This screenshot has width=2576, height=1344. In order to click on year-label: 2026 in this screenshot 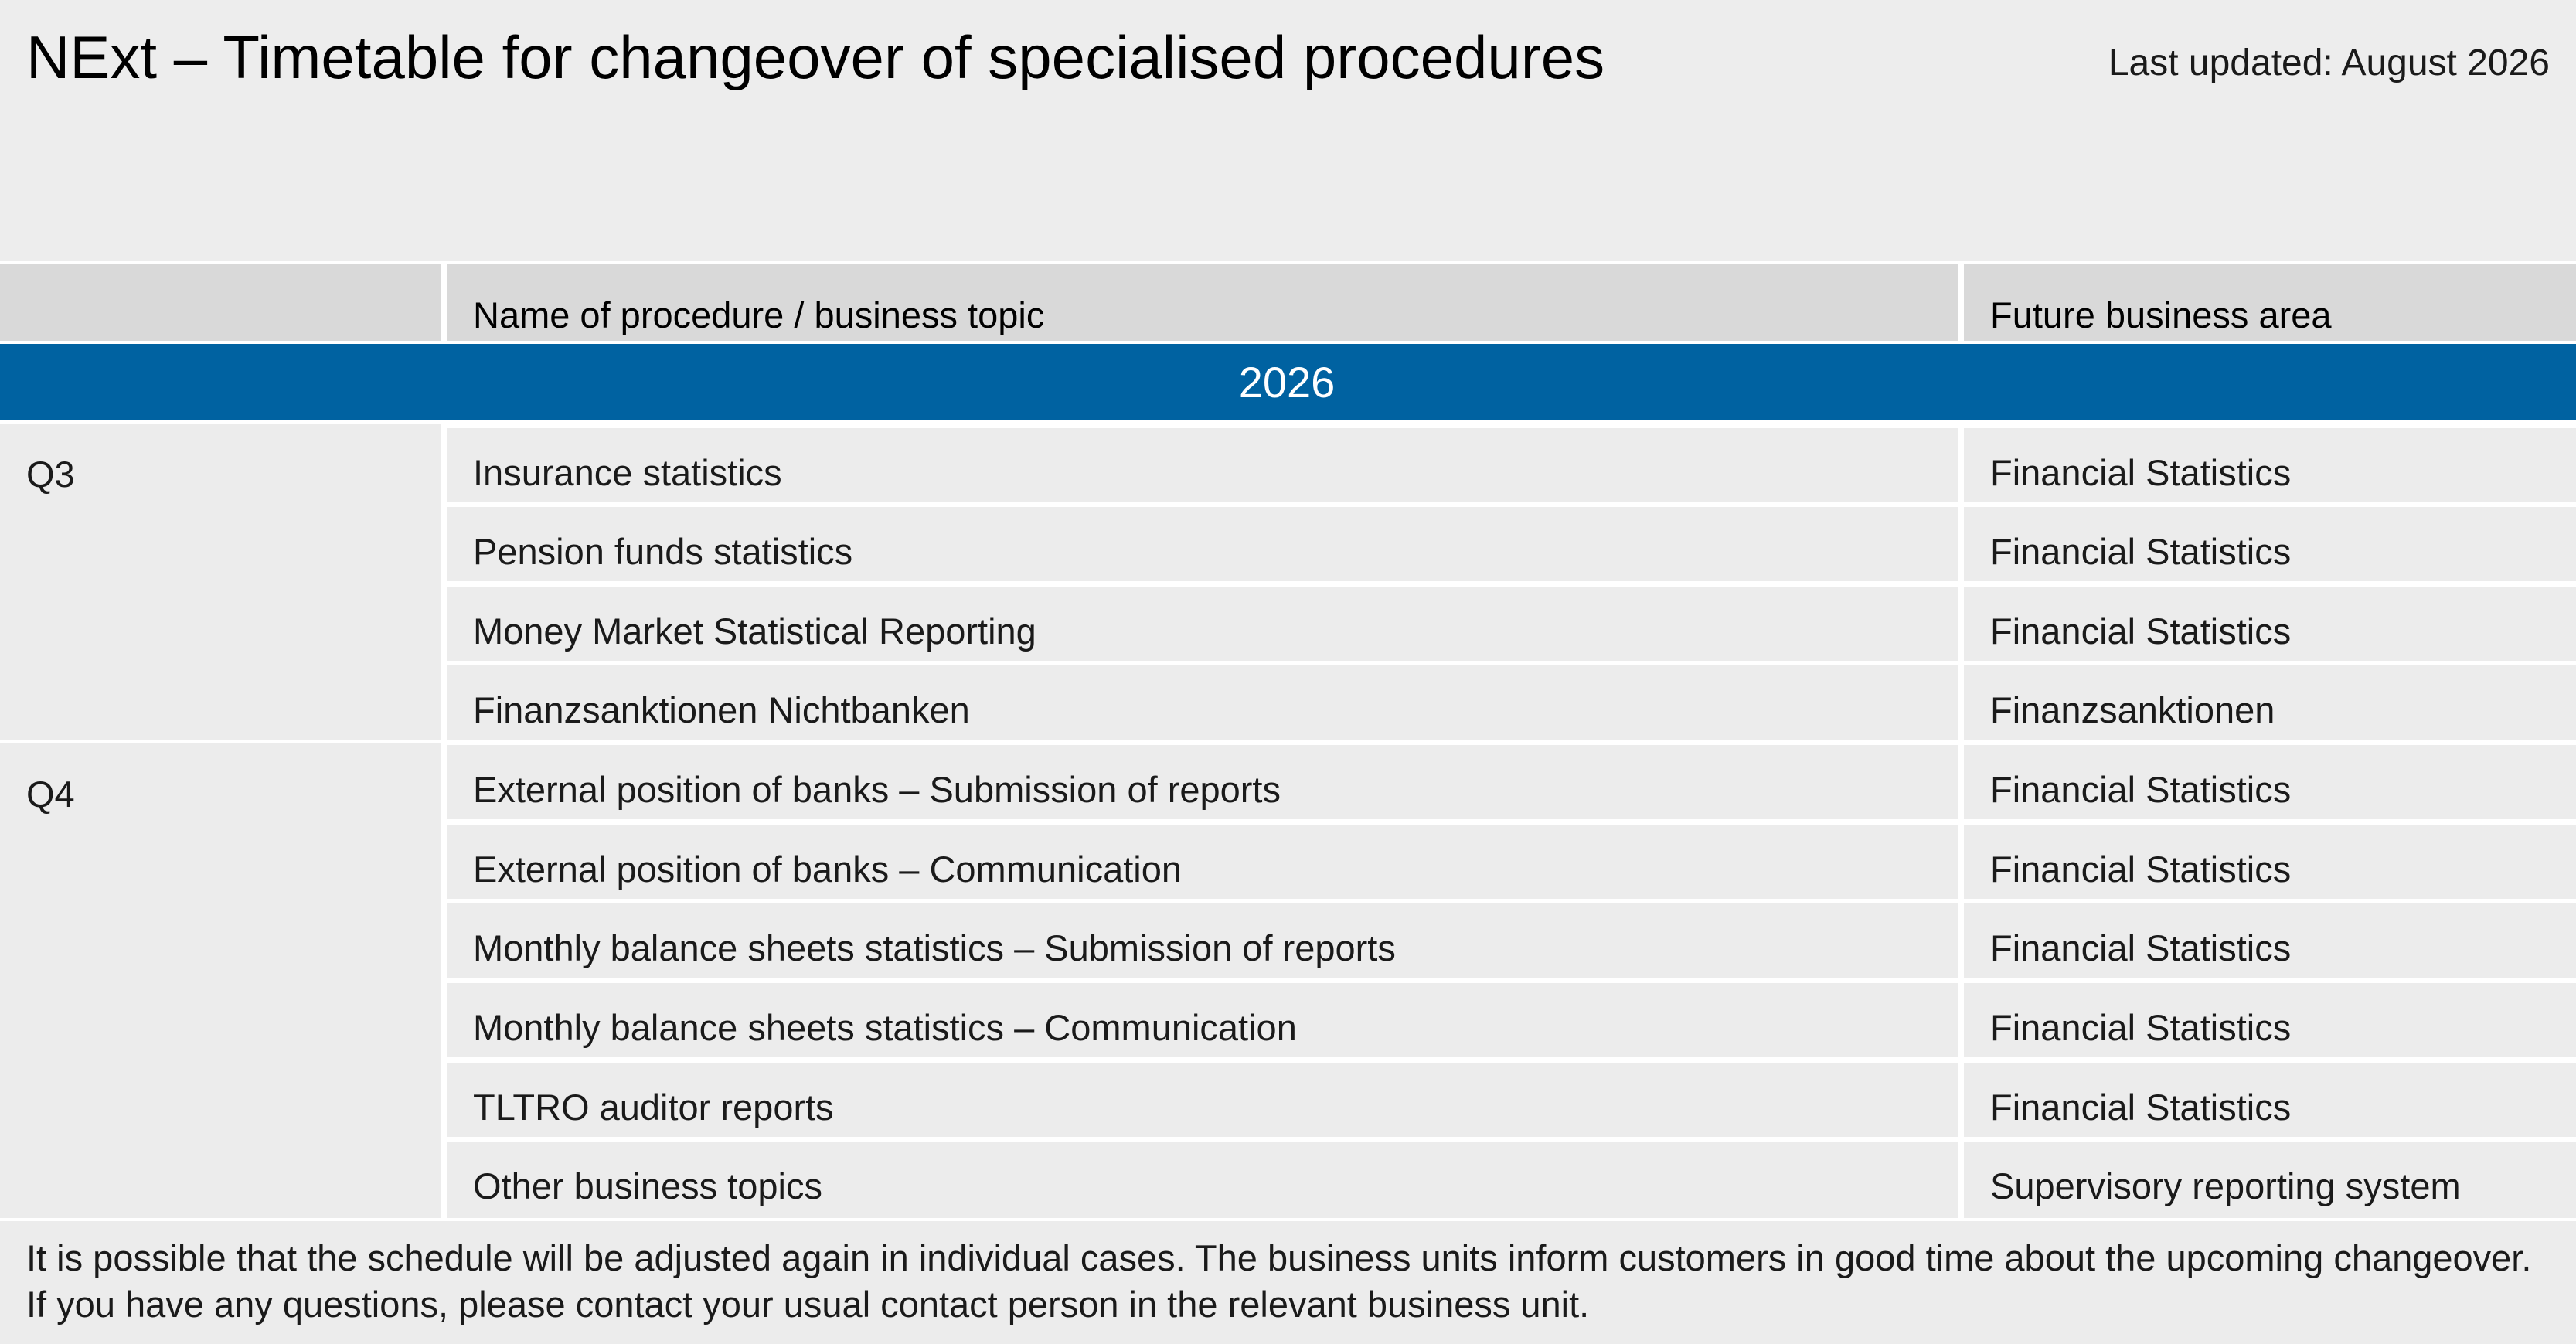, I will do `click(1287, 382)`.